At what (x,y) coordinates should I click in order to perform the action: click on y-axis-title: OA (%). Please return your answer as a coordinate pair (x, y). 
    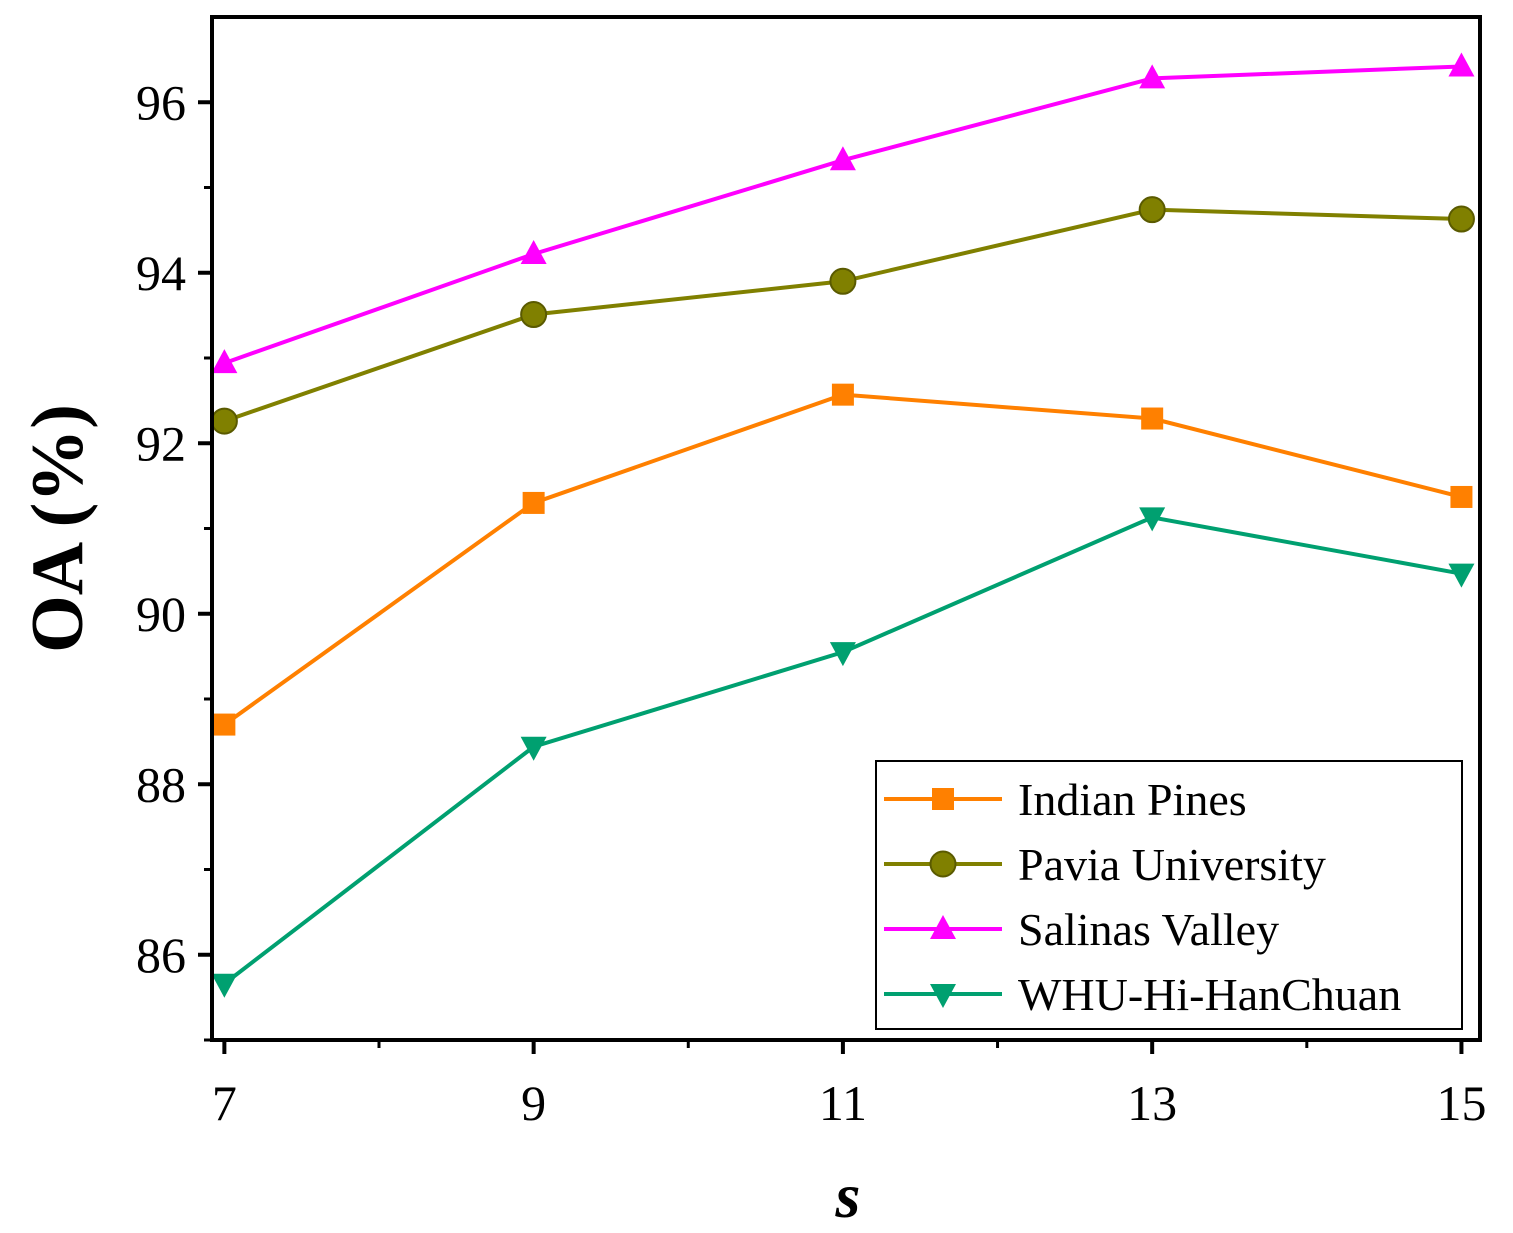
    Looking at the image, I should click on (58, 528).